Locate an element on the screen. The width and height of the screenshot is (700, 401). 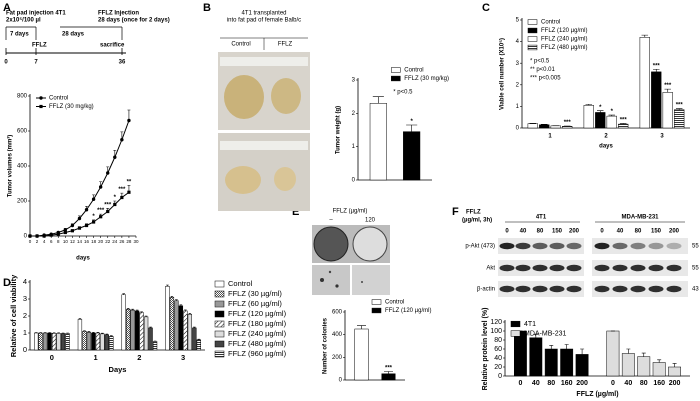
legend-label: FFLZ (180 µg/ml) is located at coordinates (257, 323).